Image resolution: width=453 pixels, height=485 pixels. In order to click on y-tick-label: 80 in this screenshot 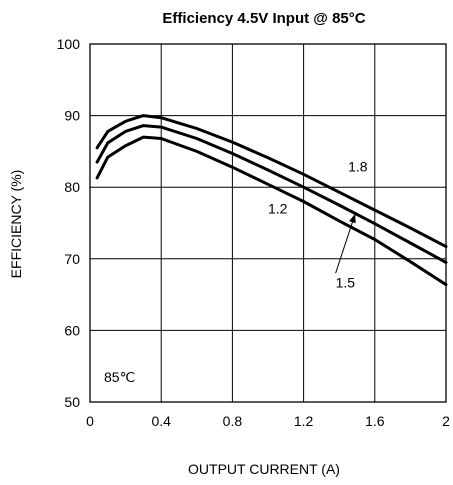, I will do `click(72, 187)`.